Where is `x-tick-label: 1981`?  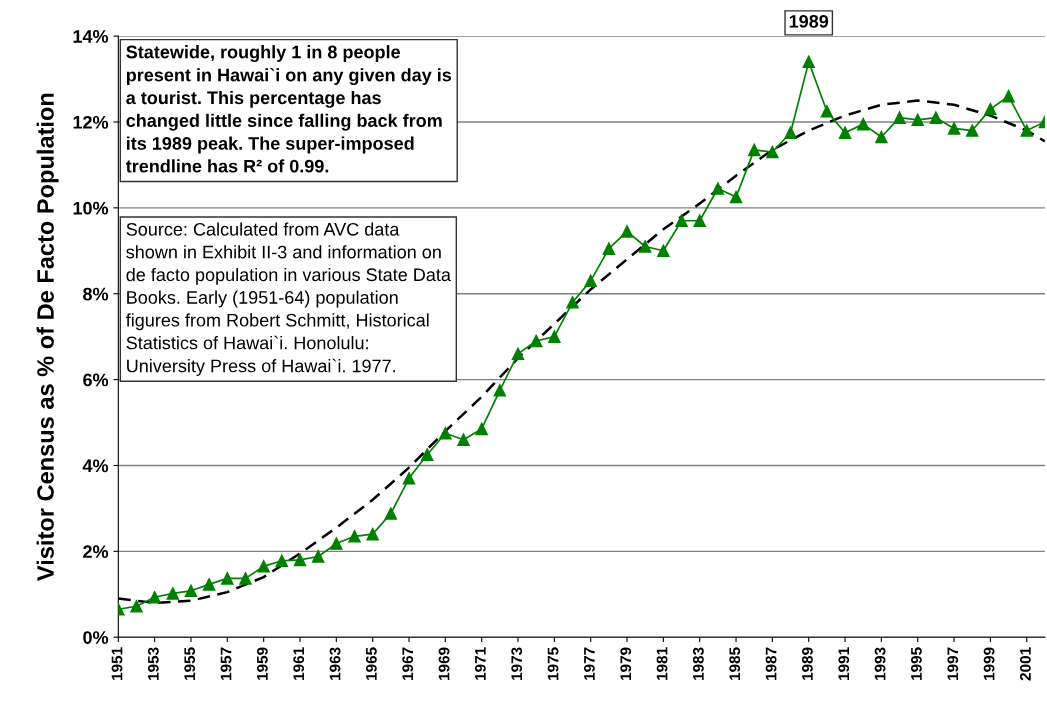 x-tick-label: 1981 is located at coordinates (662, 663).